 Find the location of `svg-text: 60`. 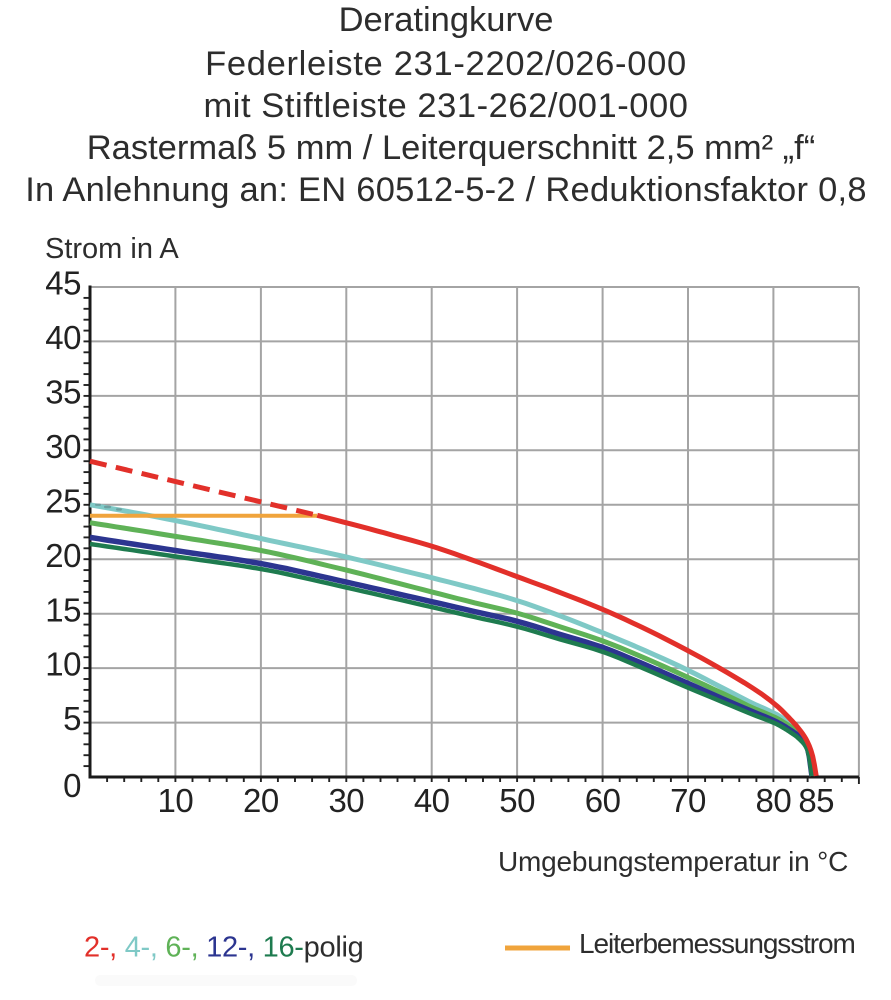

svg-text: 60 is located at coordinates (603, 800).